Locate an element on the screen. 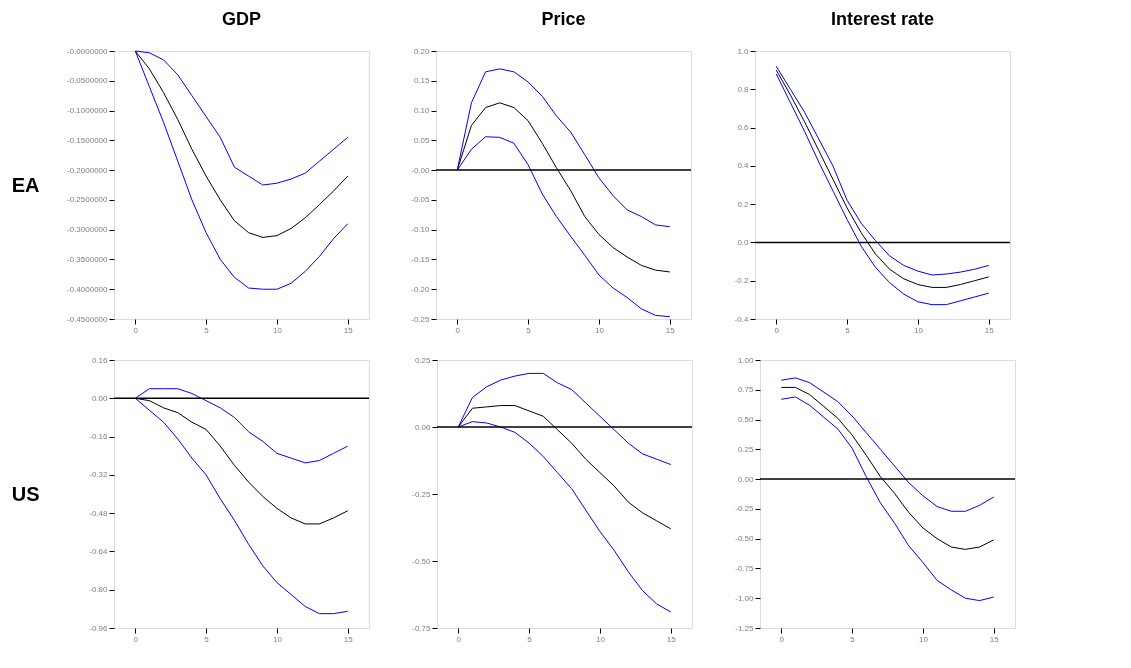  y-tick-label: -0.48 is located at coordinates (99, 513).